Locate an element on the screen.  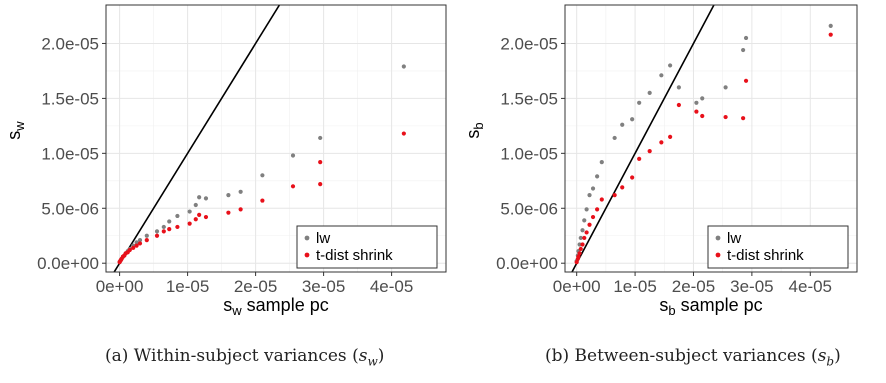
y-axis-label-sub: w is located at coordinates (19, 126).